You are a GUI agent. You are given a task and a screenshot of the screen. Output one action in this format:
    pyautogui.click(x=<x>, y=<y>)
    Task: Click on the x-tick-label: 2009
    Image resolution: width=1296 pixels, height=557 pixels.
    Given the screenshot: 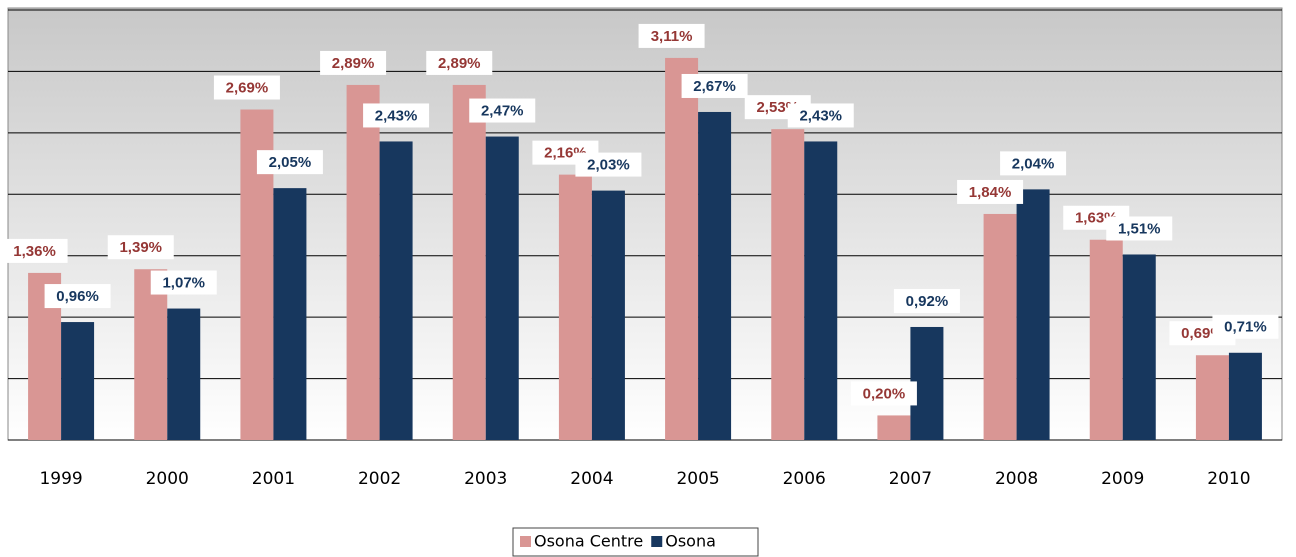 What is the action you would take?
    pyautogui.click(x=1122, y=479)
    